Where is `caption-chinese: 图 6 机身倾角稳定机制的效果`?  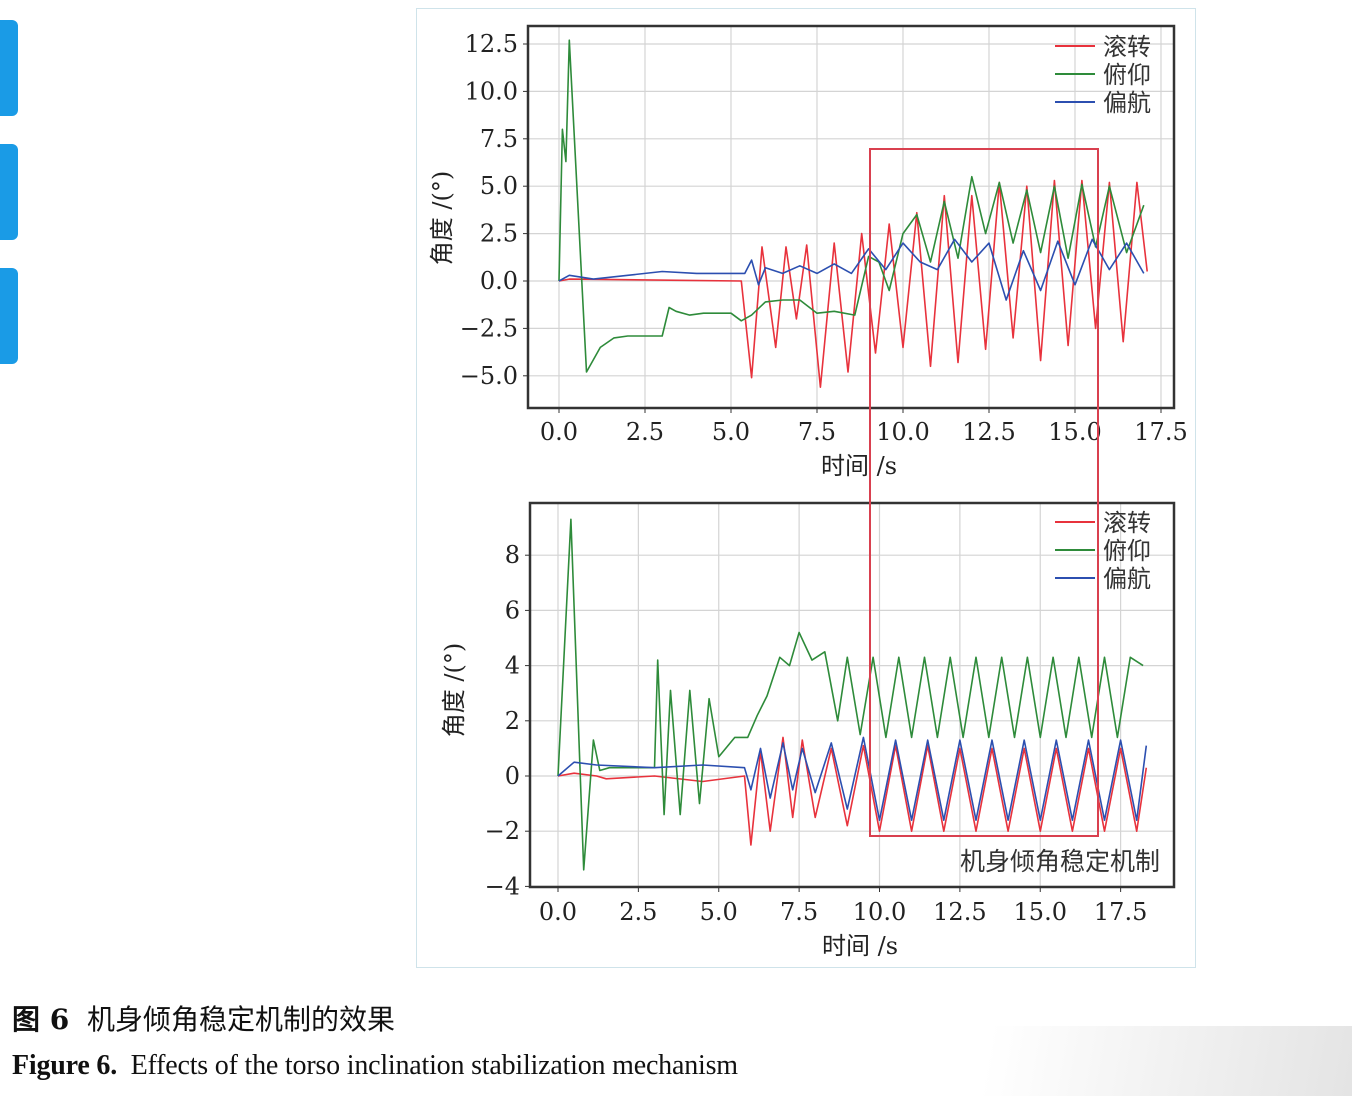
caption-chinese: 图 6 机身倾角稳定机制的效果 is located at coordinates (203, 1018).